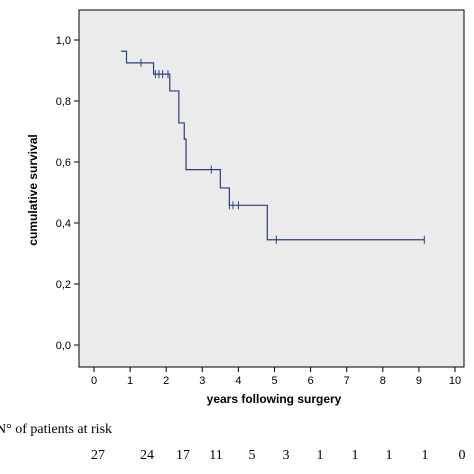 The image size is (474, 474). I want to click on y-tick-label: 0,8, so click(63, 102).